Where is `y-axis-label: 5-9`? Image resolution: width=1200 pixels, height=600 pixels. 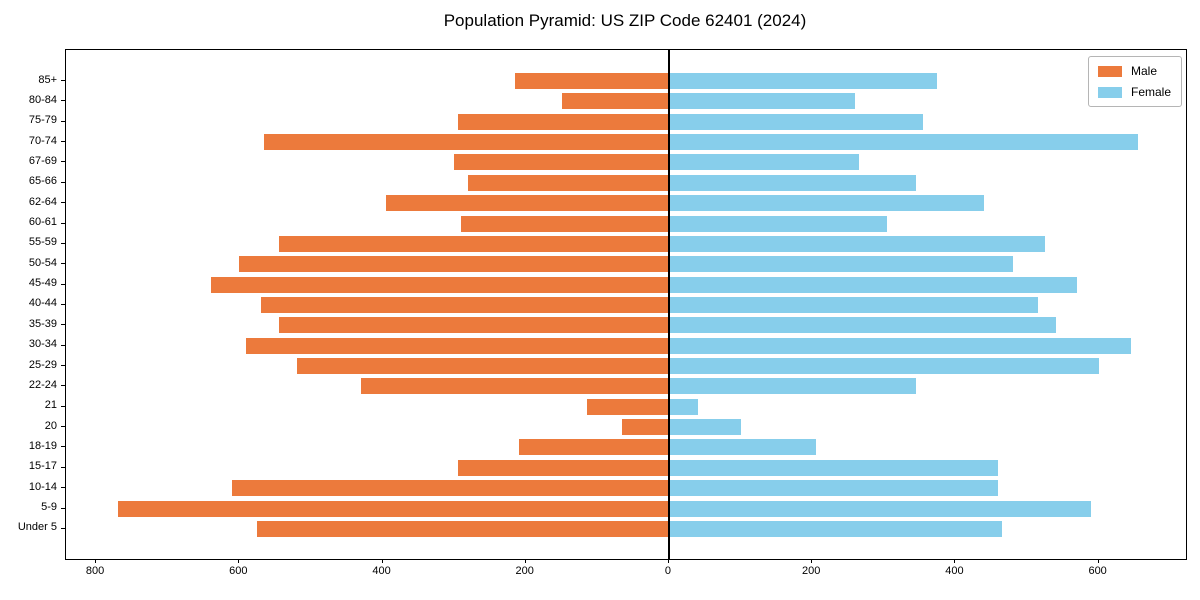
y-axis-label: 5-9 is located at coordinates (49, 507).